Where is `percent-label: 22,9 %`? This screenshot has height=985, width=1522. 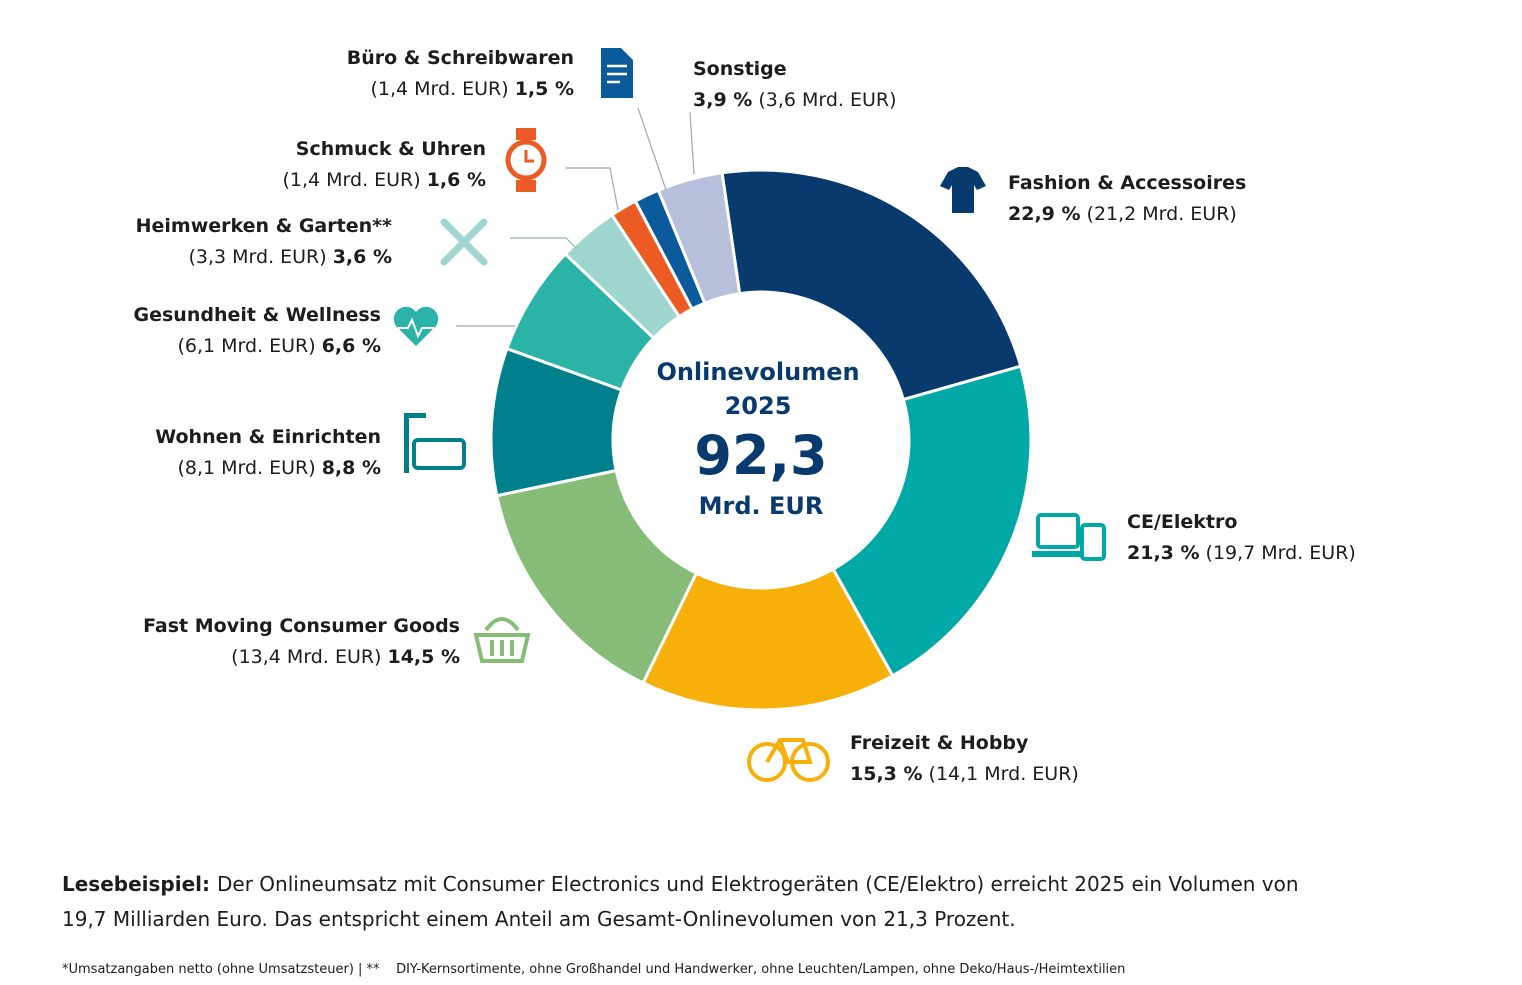 percent-label: 22,9 % is located at coordinates (1044, 214).